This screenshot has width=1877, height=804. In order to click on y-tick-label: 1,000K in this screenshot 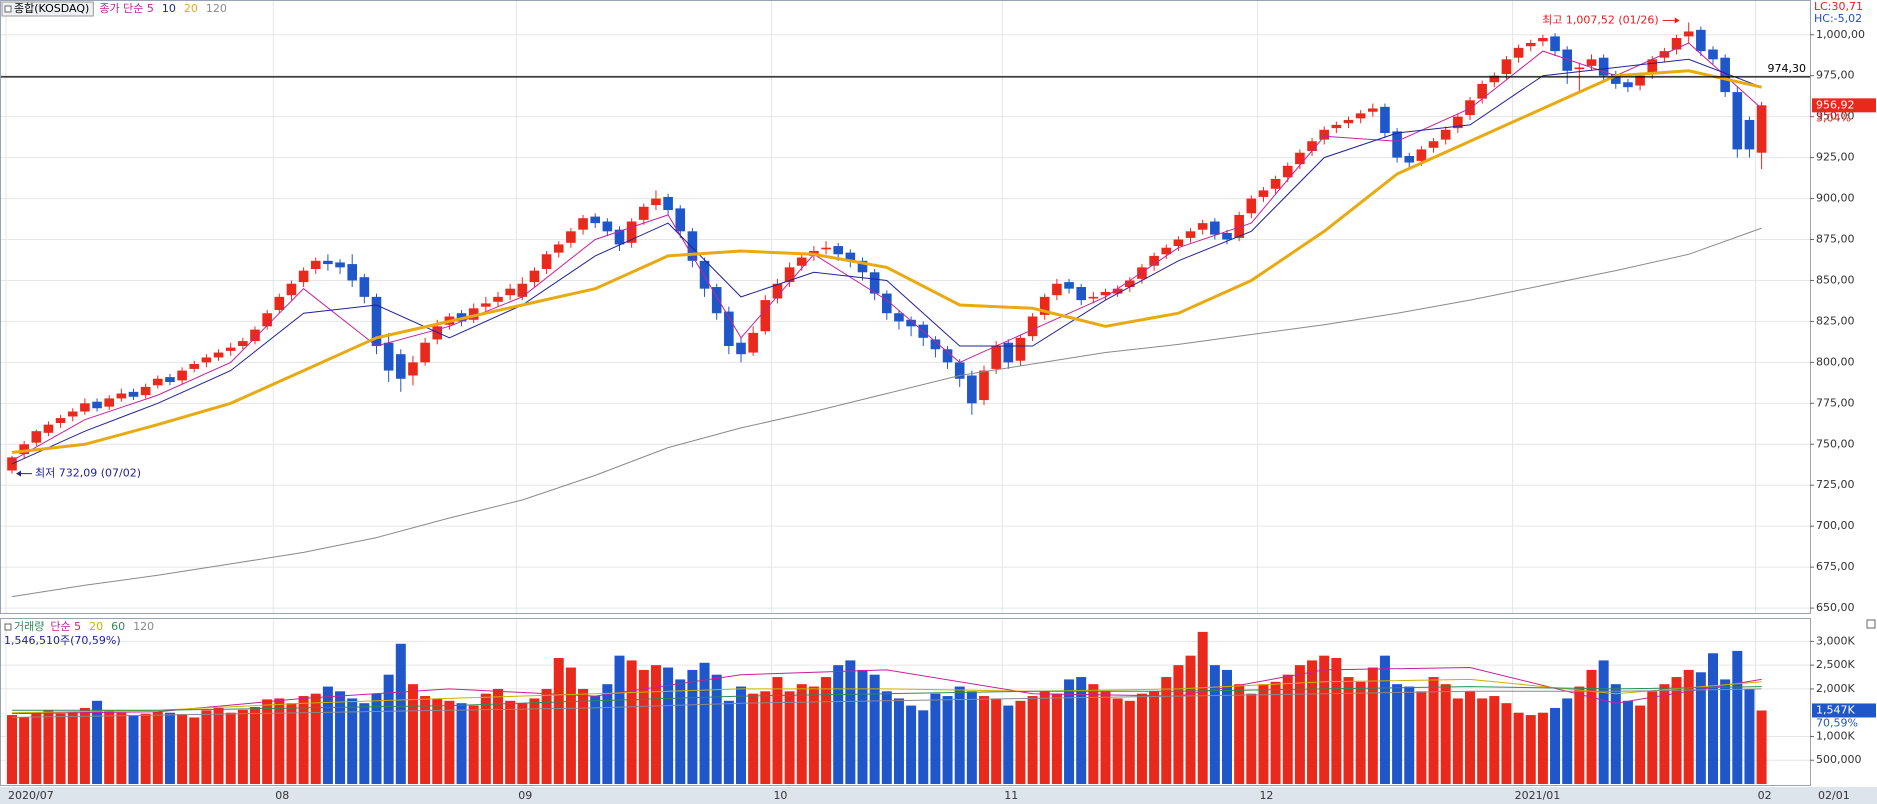, I will do `click(1835, 735)`.